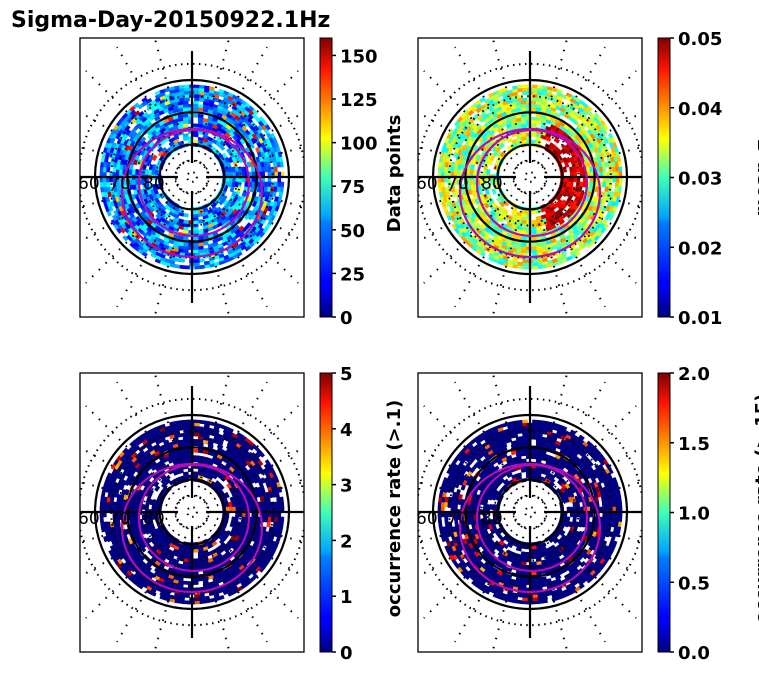  Describe the element at coordinates (700, 39) in the screenshot. I see `colorbar-tick-label: 0.05` at that location.